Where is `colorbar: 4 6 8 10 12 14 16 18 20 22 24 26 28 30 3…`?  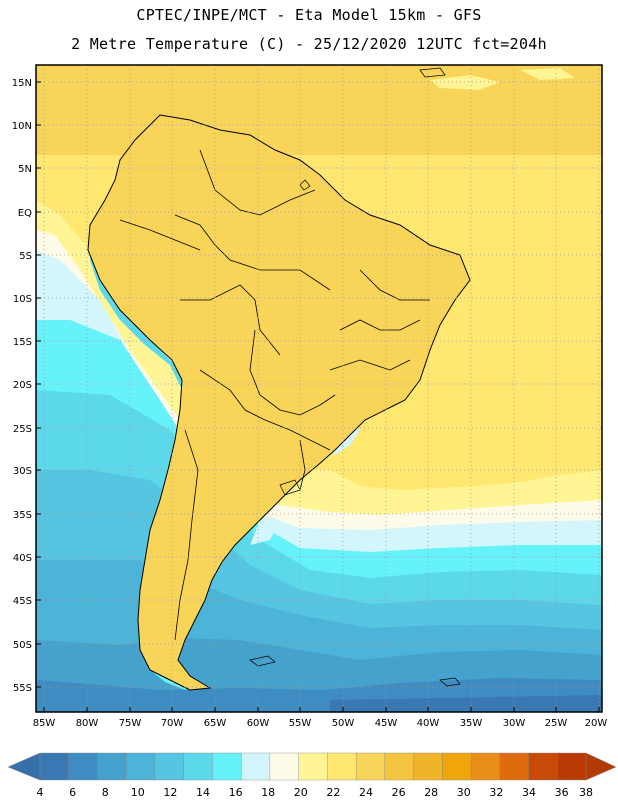 colorbar: 4 6 8 10 12 14 16 18 20 22 24 26 28 30 3… is located at coordinates (312, 775).